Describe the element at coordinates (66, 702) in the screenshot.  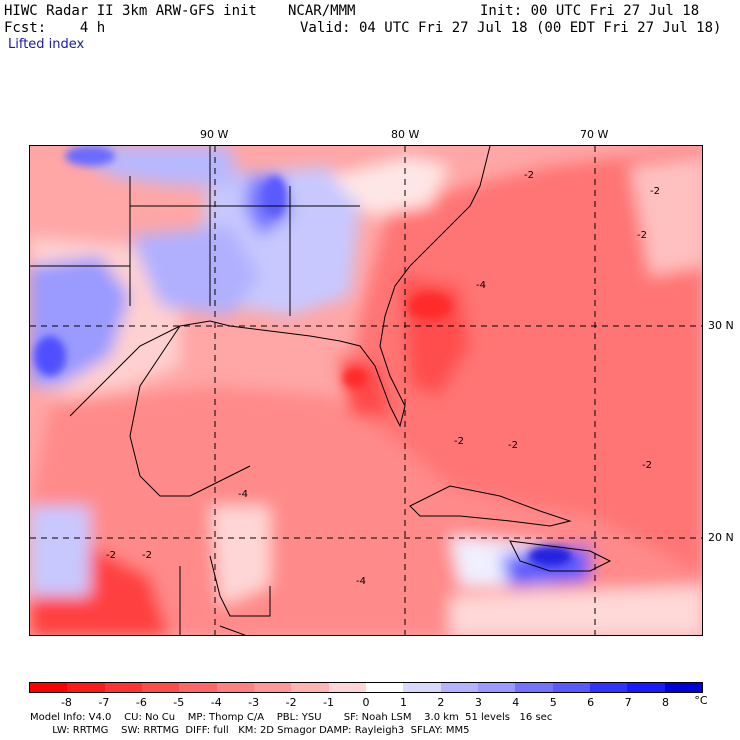
I see `colorbar-label: -8` at that location.